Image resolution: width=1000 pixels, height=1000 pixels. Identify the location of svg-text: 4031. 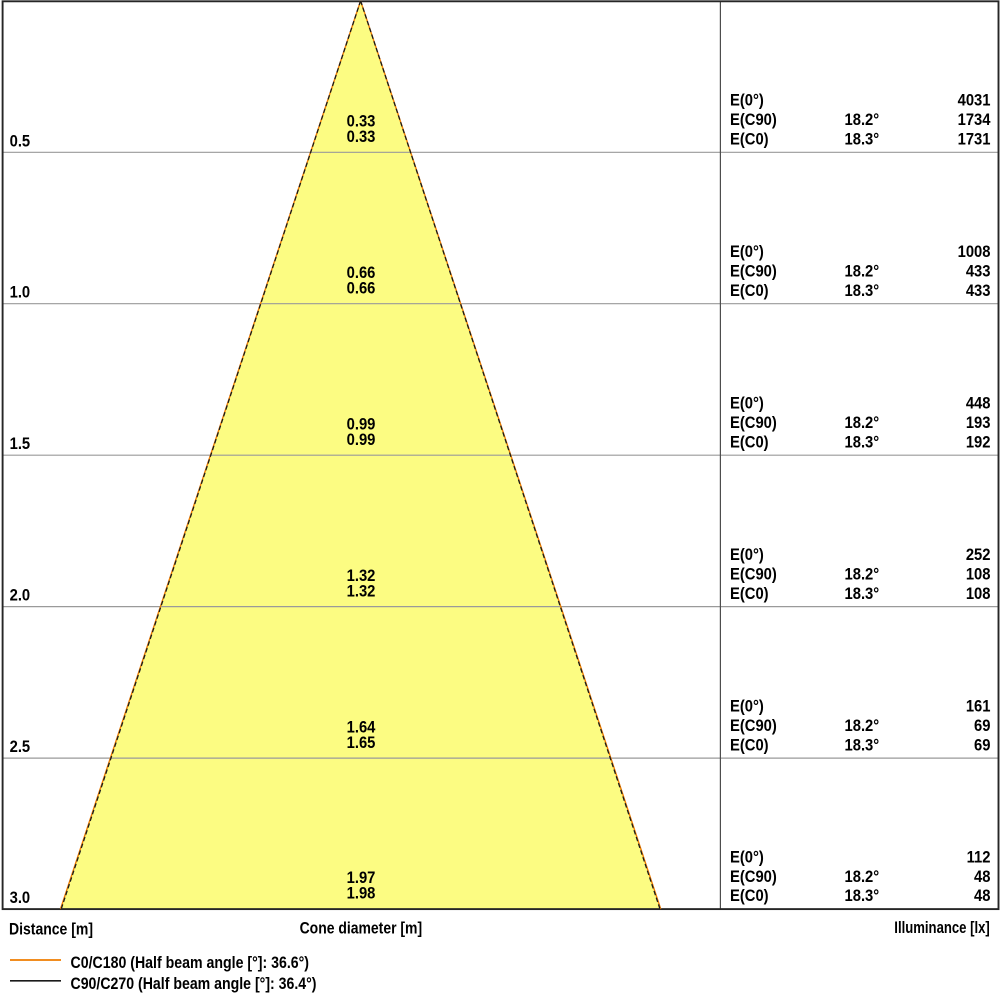
(974, 101).